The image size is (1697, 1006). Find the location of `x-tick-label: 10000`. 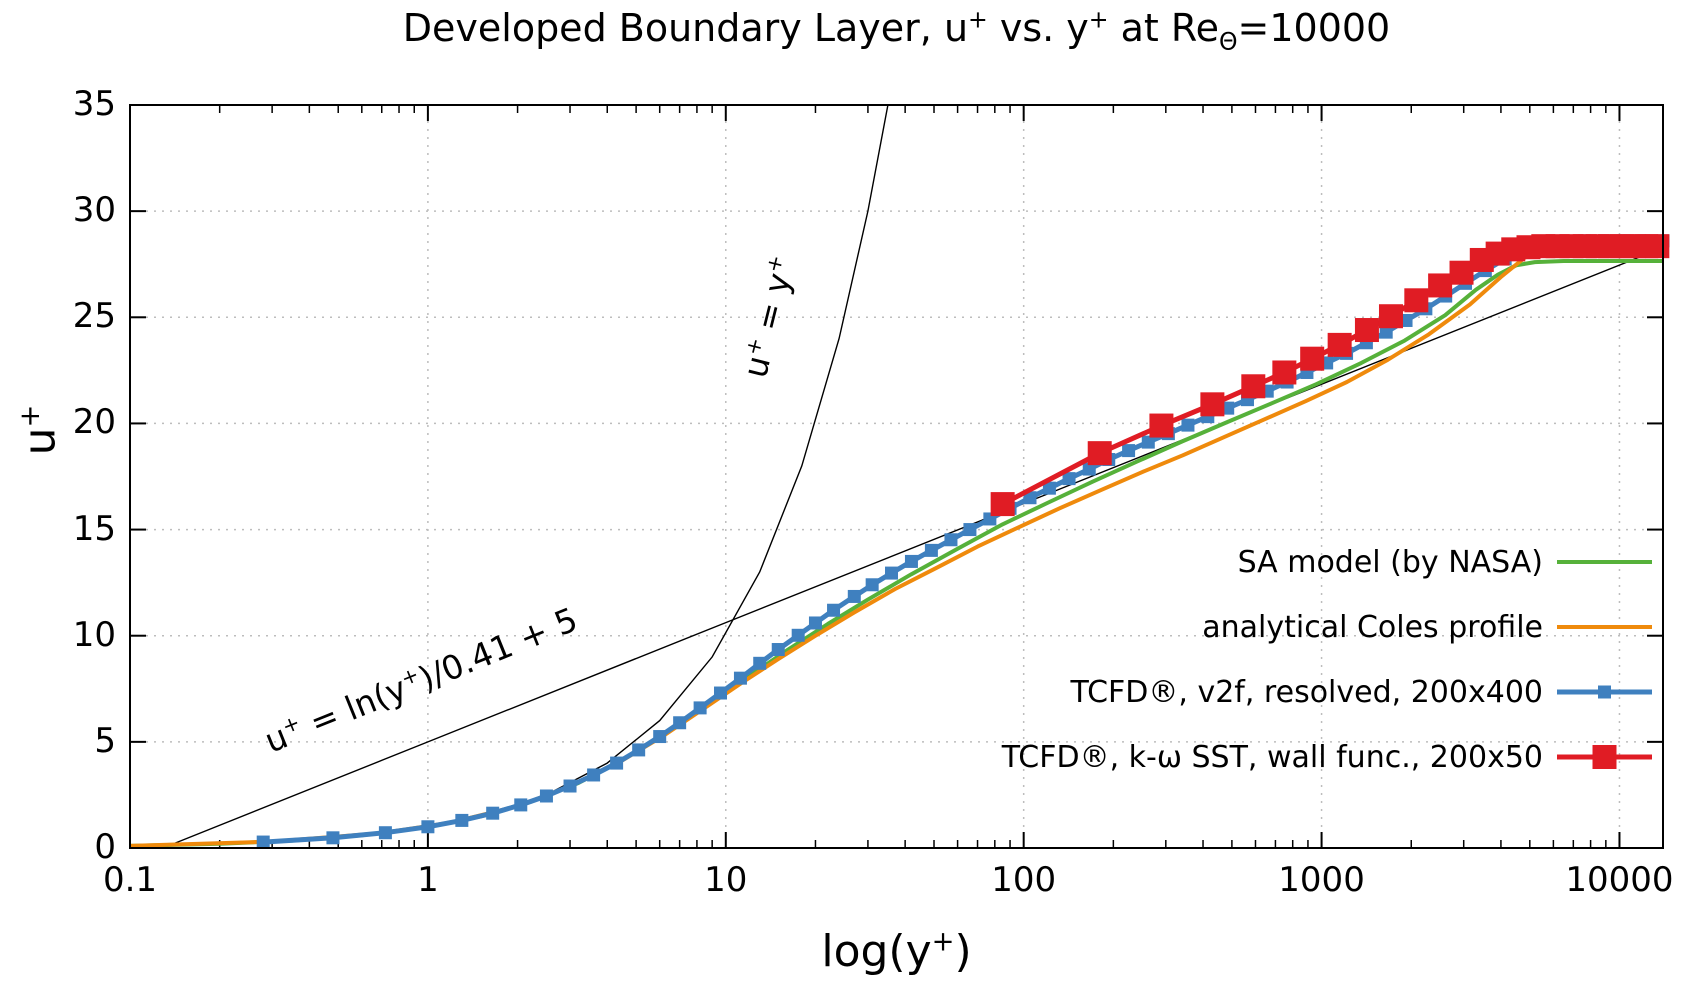

x-tick-label: 10000 is located at coordinates (1619, 880).